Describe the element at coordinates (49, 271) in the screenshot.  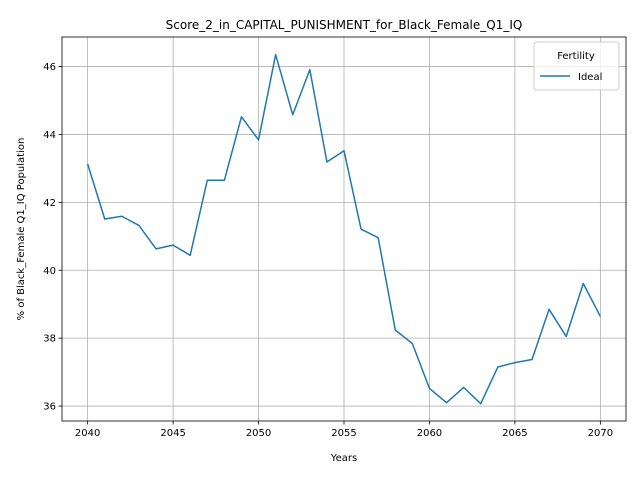
I see `y-tick-label: 40` at that location.